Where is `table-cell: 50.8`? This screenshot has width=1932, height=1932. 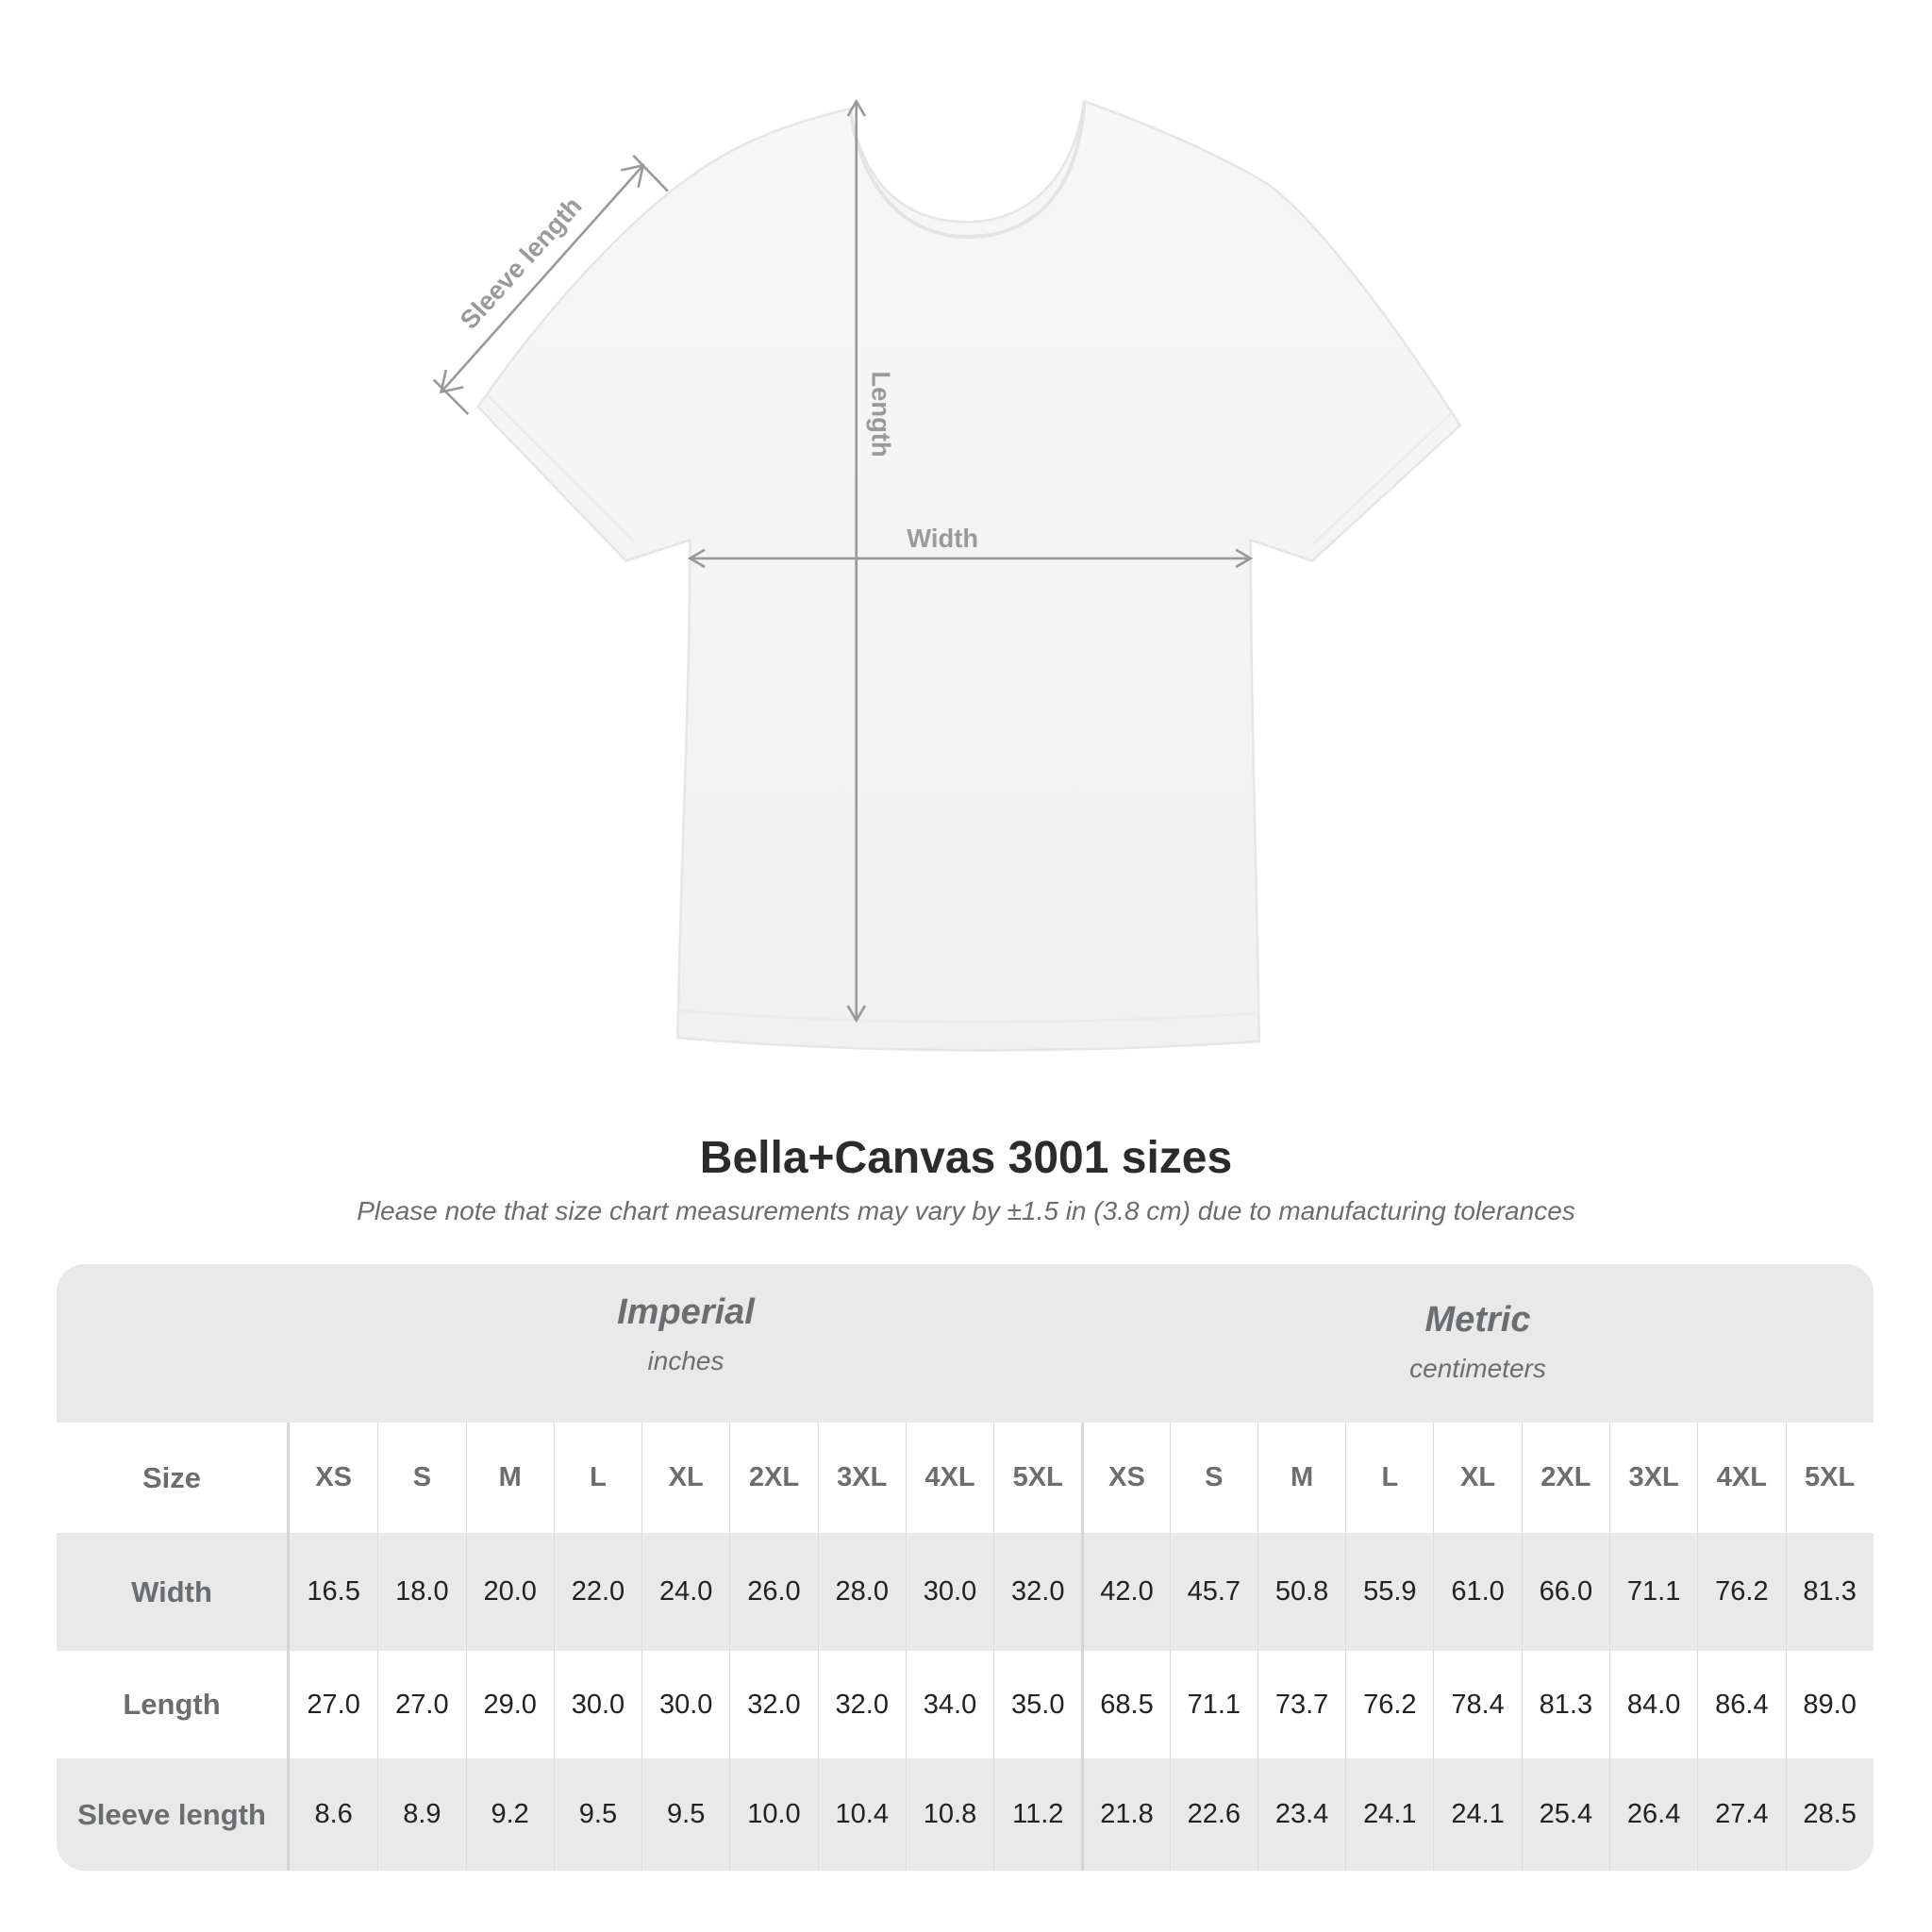 table-cell: 50.8 is located at coordinates (1301, 1592).